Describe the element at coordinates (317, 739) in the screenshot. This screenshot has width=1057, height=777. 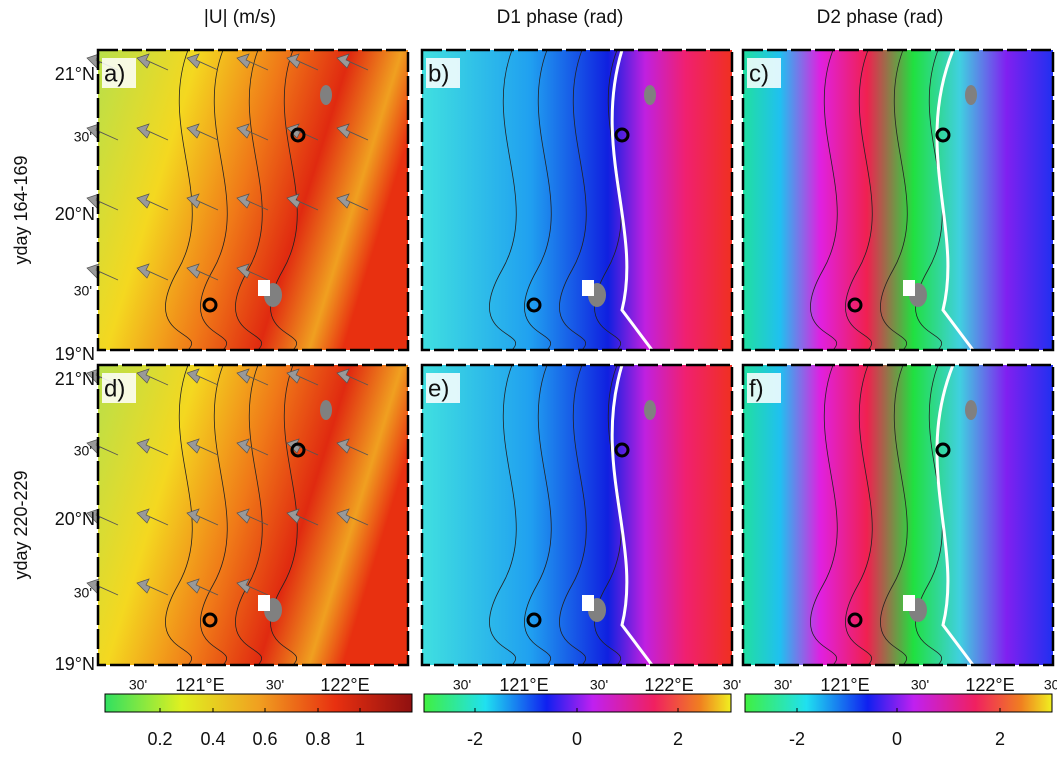
I see `colorbar-tick-label: 0.8` at that location.